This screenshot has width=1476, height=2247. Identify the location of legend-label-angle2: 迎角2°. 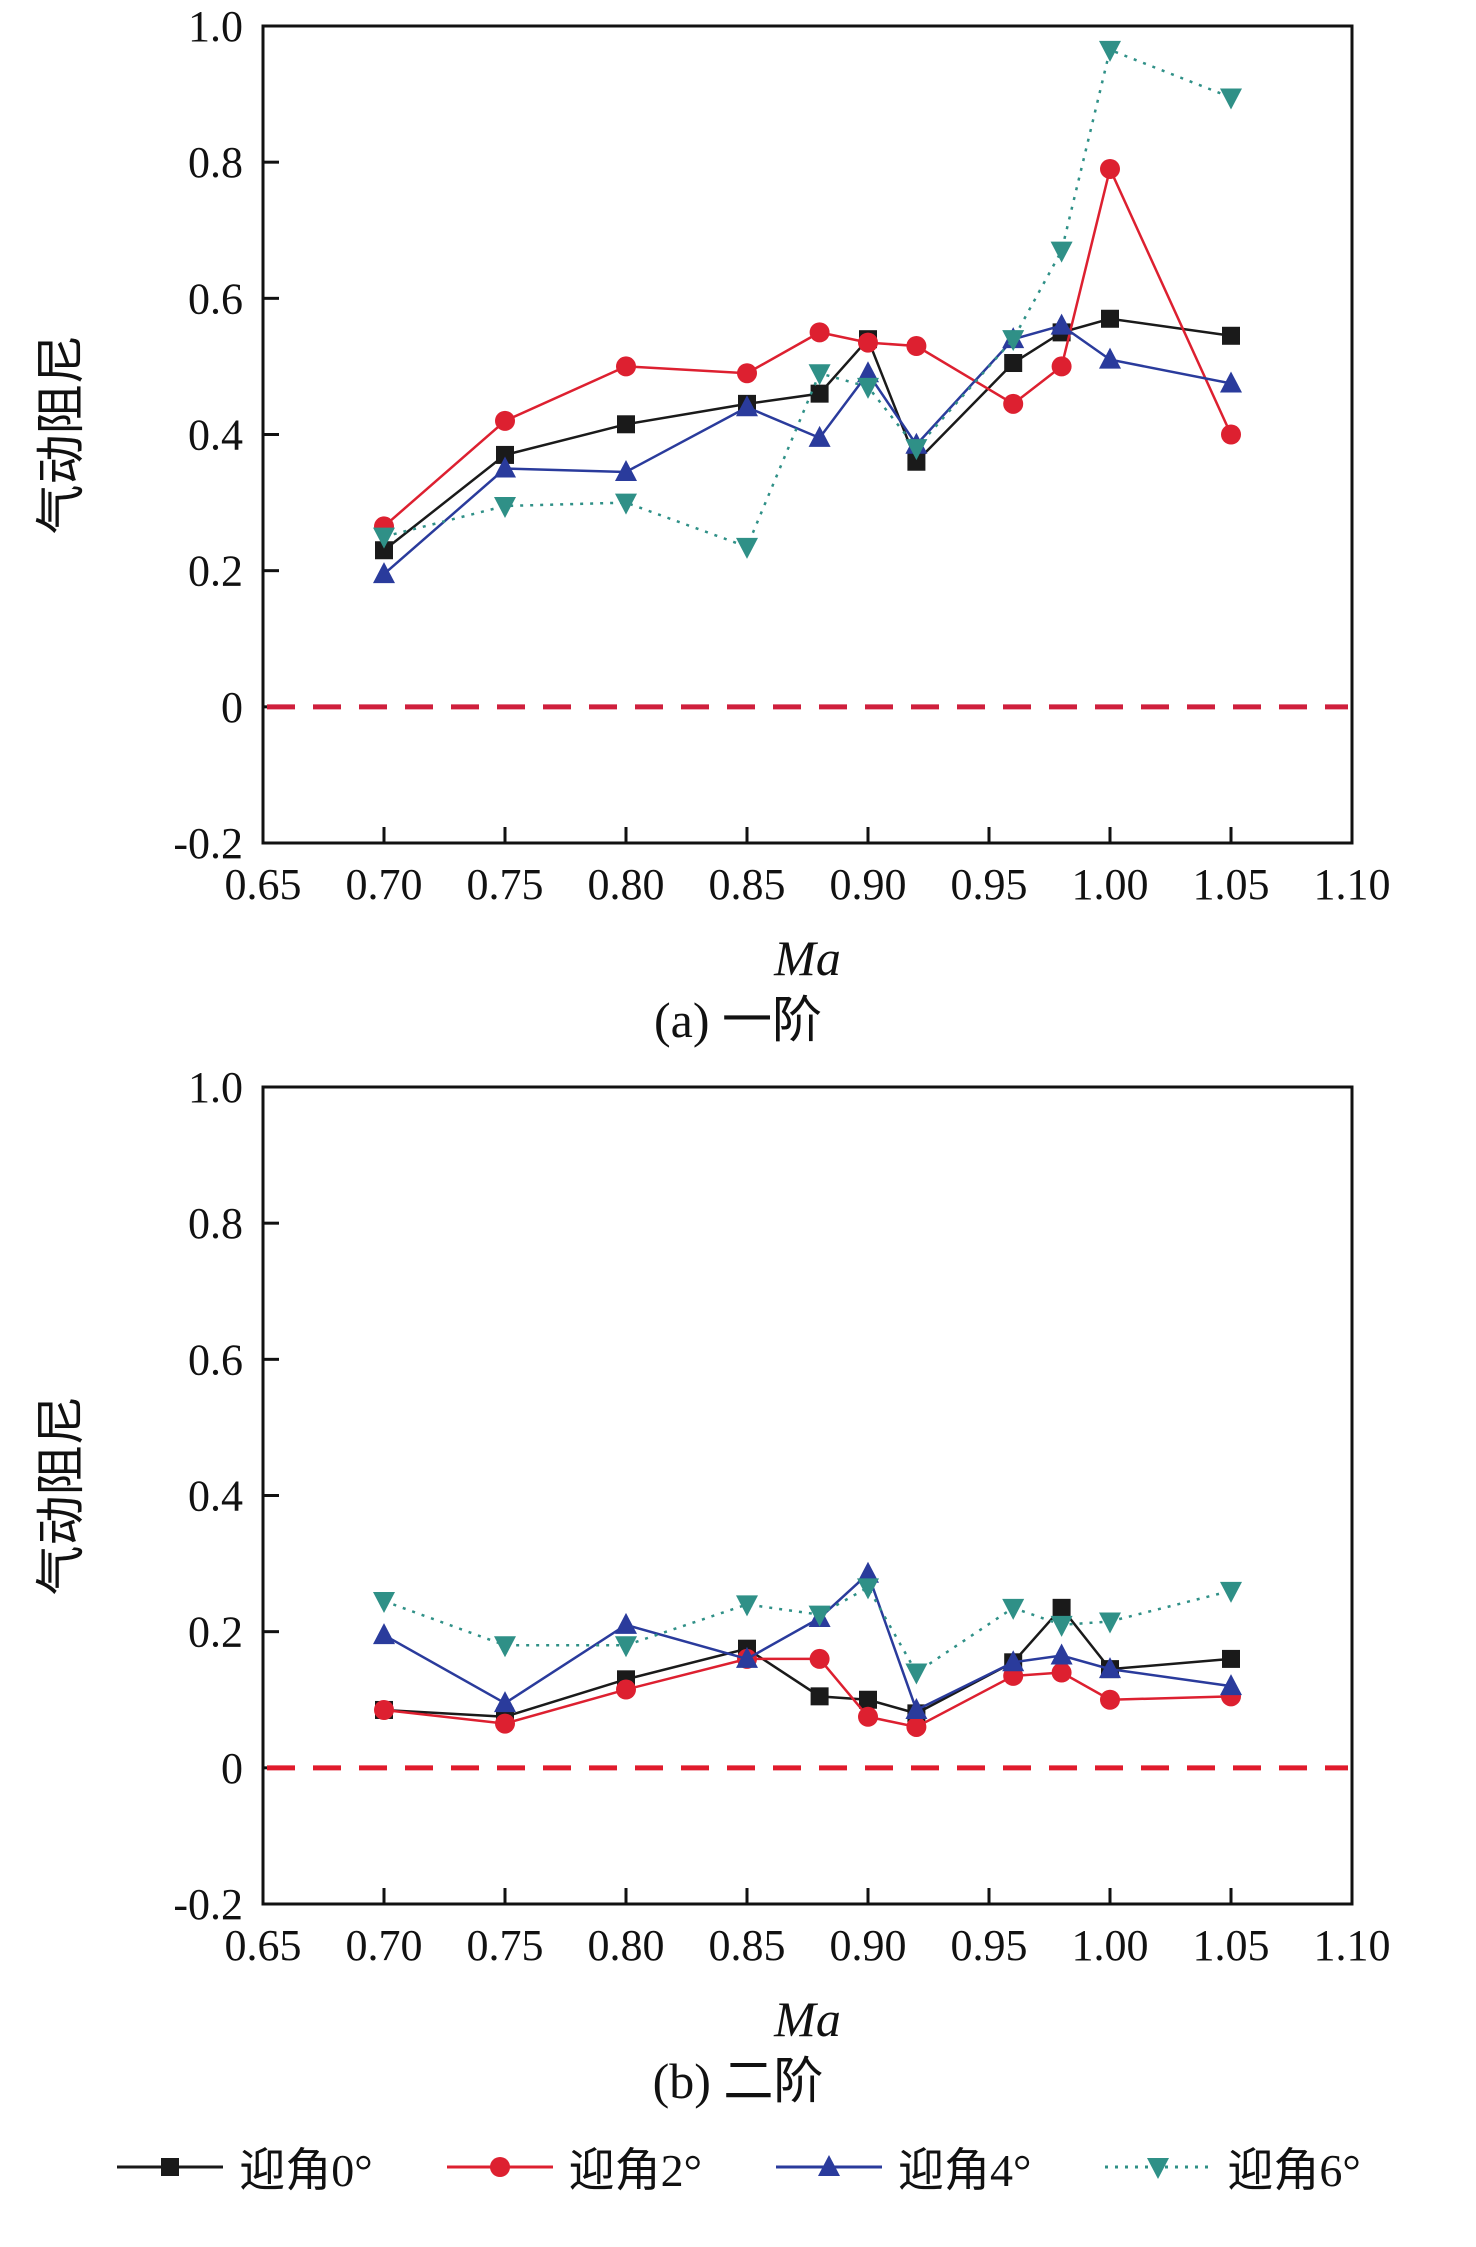
(635, 2170).